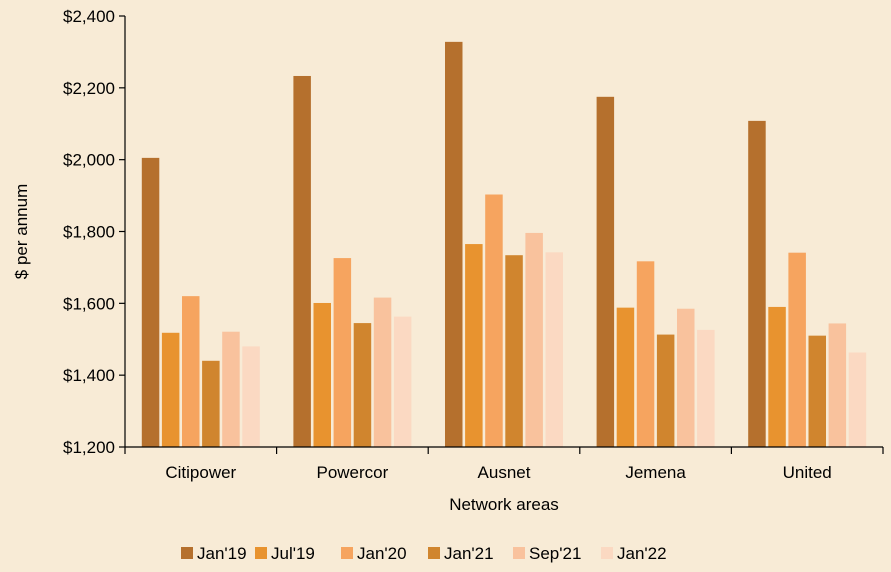 This screenshot has width=891, height=572. What do you see at coordinates (504, 504) in the screenshot?
I see `x-axis-title: Network areas` at bounding box center [504, 504].